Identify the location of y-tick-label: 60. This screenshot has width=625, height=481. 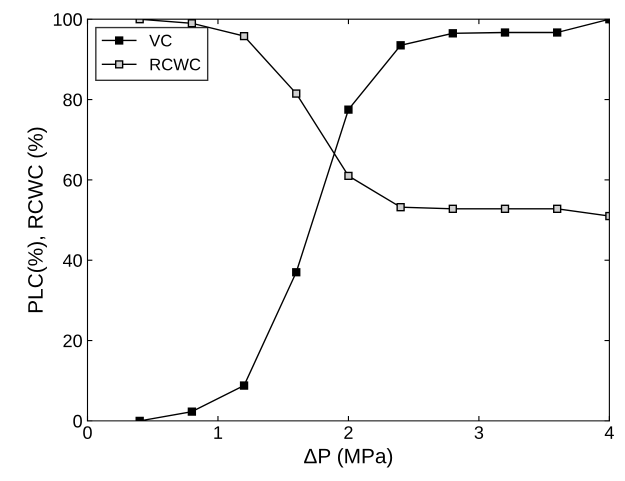
(72, 180).